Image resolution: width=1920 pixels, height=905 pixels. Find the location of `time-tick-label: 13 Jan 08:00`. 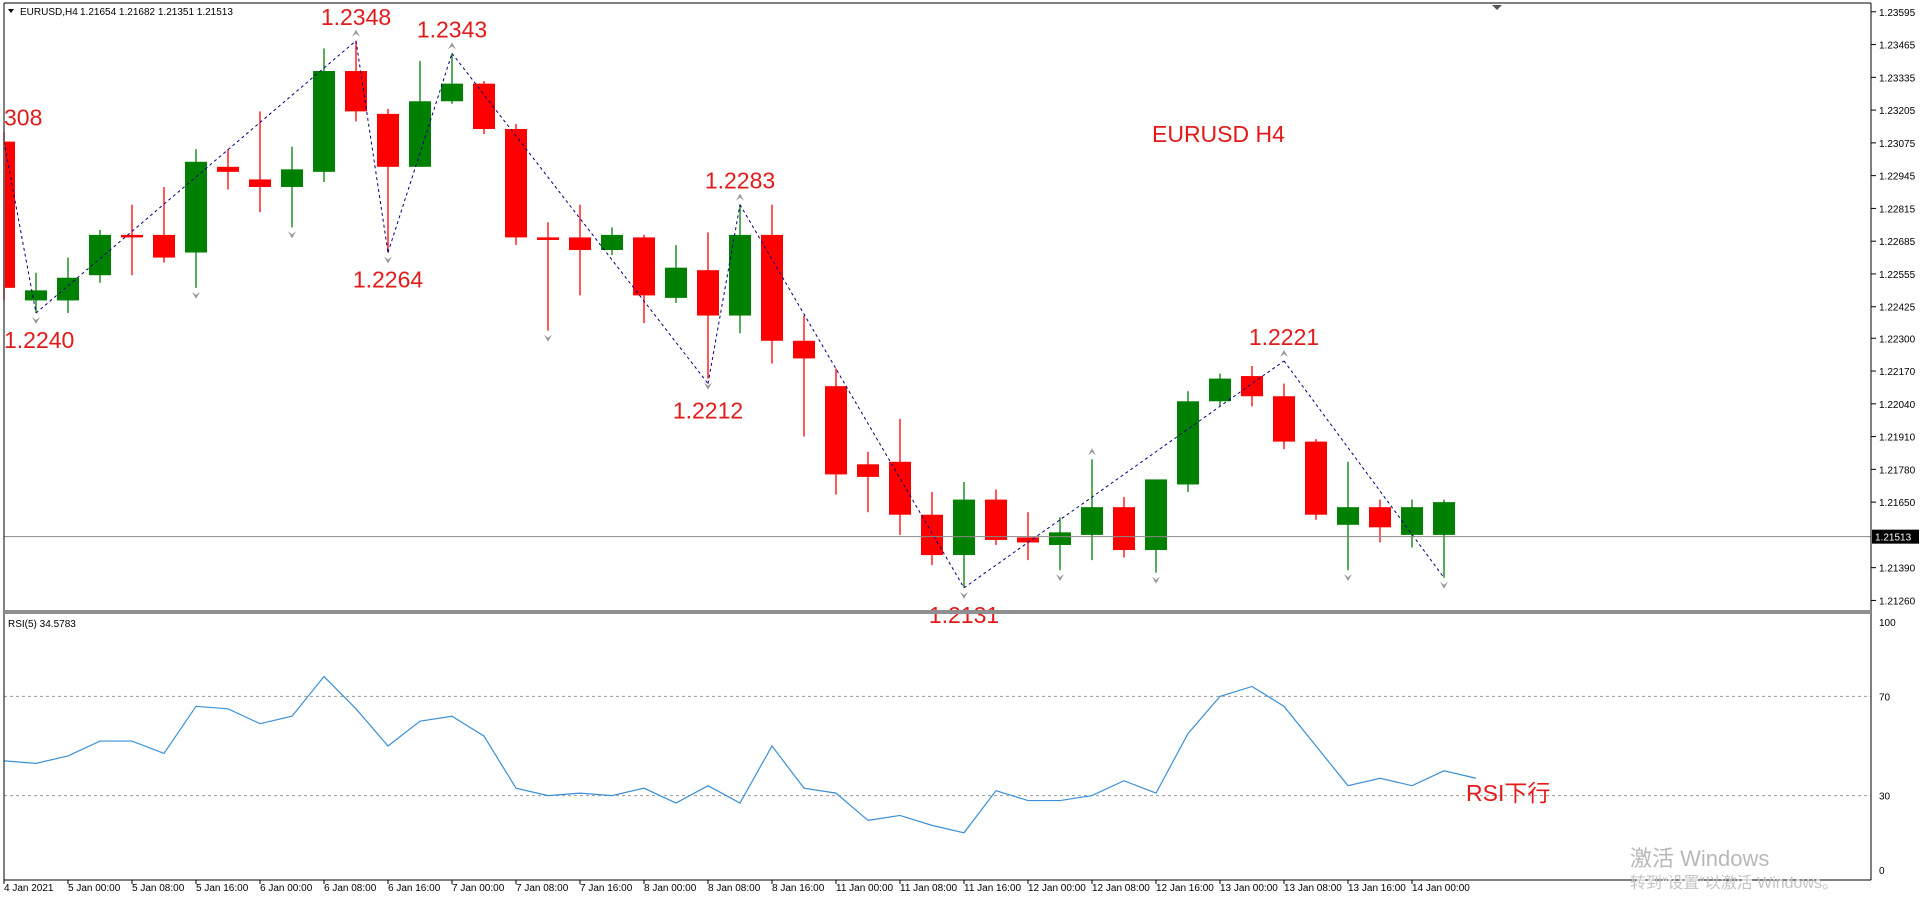

time-tick-label: 13 Jan 08:00 is located at coordinates (1313, 888).